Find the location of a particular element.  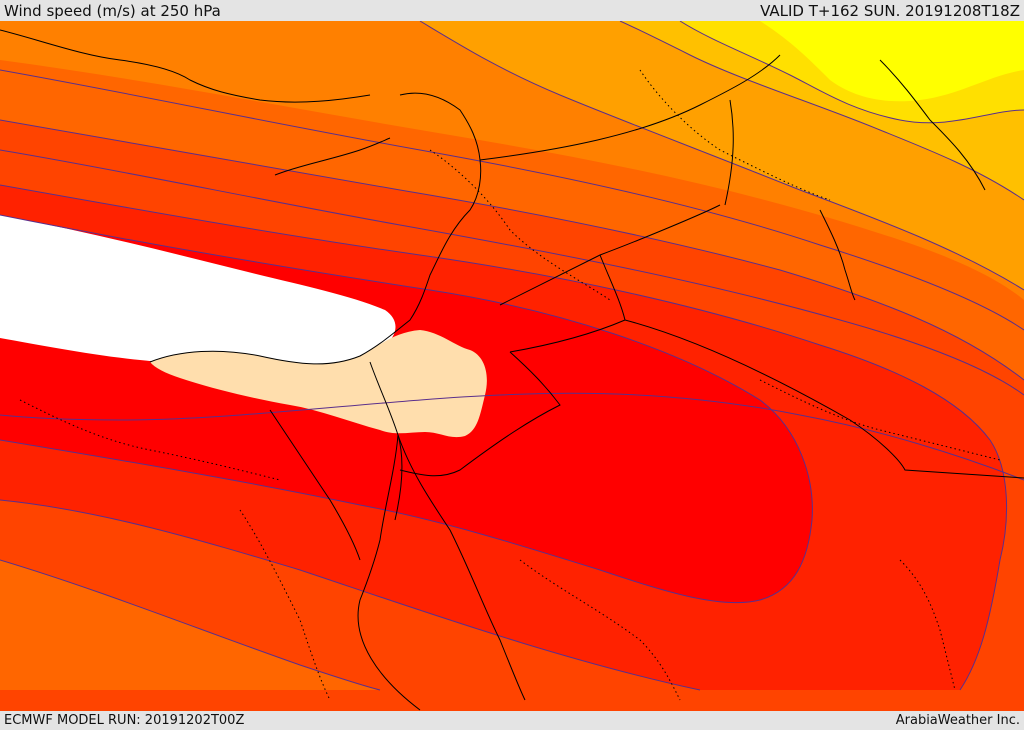

credit-label: ArabiaWeather Inc. is located at coordinates (957, 720).